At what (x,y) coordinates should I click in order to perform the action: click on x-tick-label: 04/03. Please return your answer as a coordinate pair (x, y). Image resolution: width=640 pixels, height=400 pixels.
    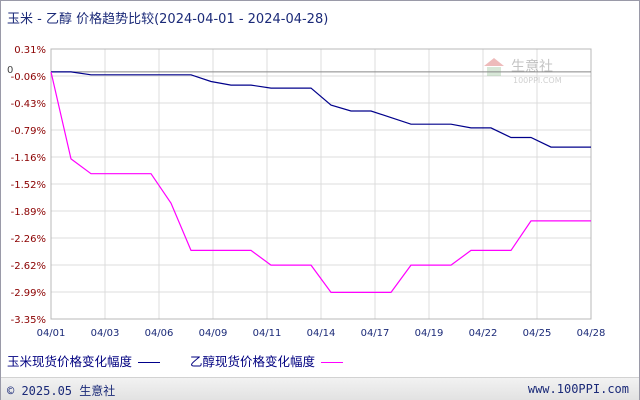
    Looking at the image, I should click on (105, 333).